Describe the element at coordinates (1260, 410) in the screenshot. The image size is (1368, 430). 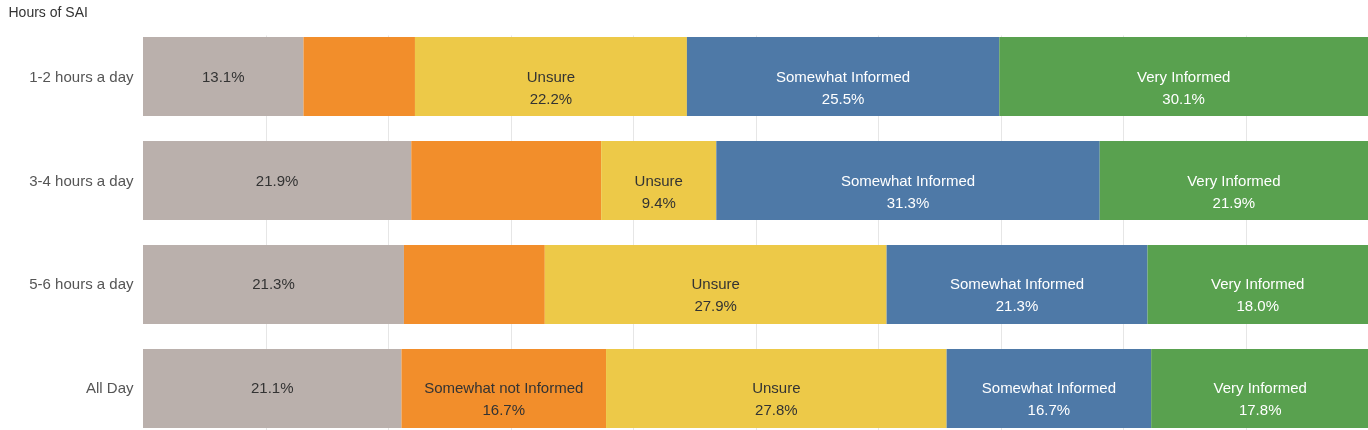
I see `data-label: 17.8%` at that location.